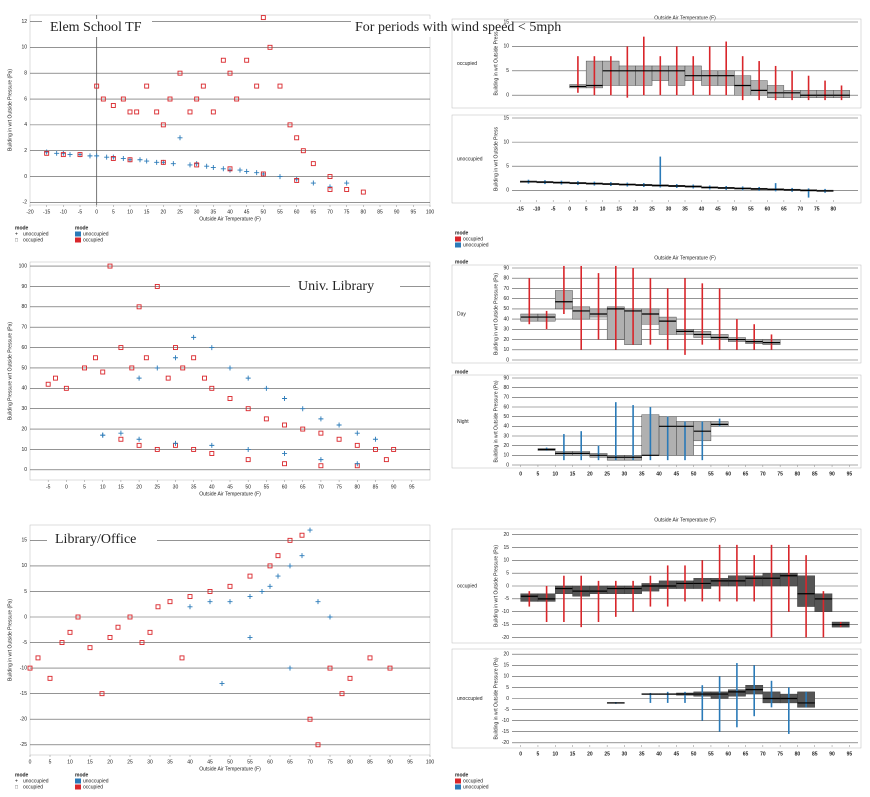 The height and width of the screenshot is (797, 870). I want to click on y-tick-label: -15, so click(23, 694).